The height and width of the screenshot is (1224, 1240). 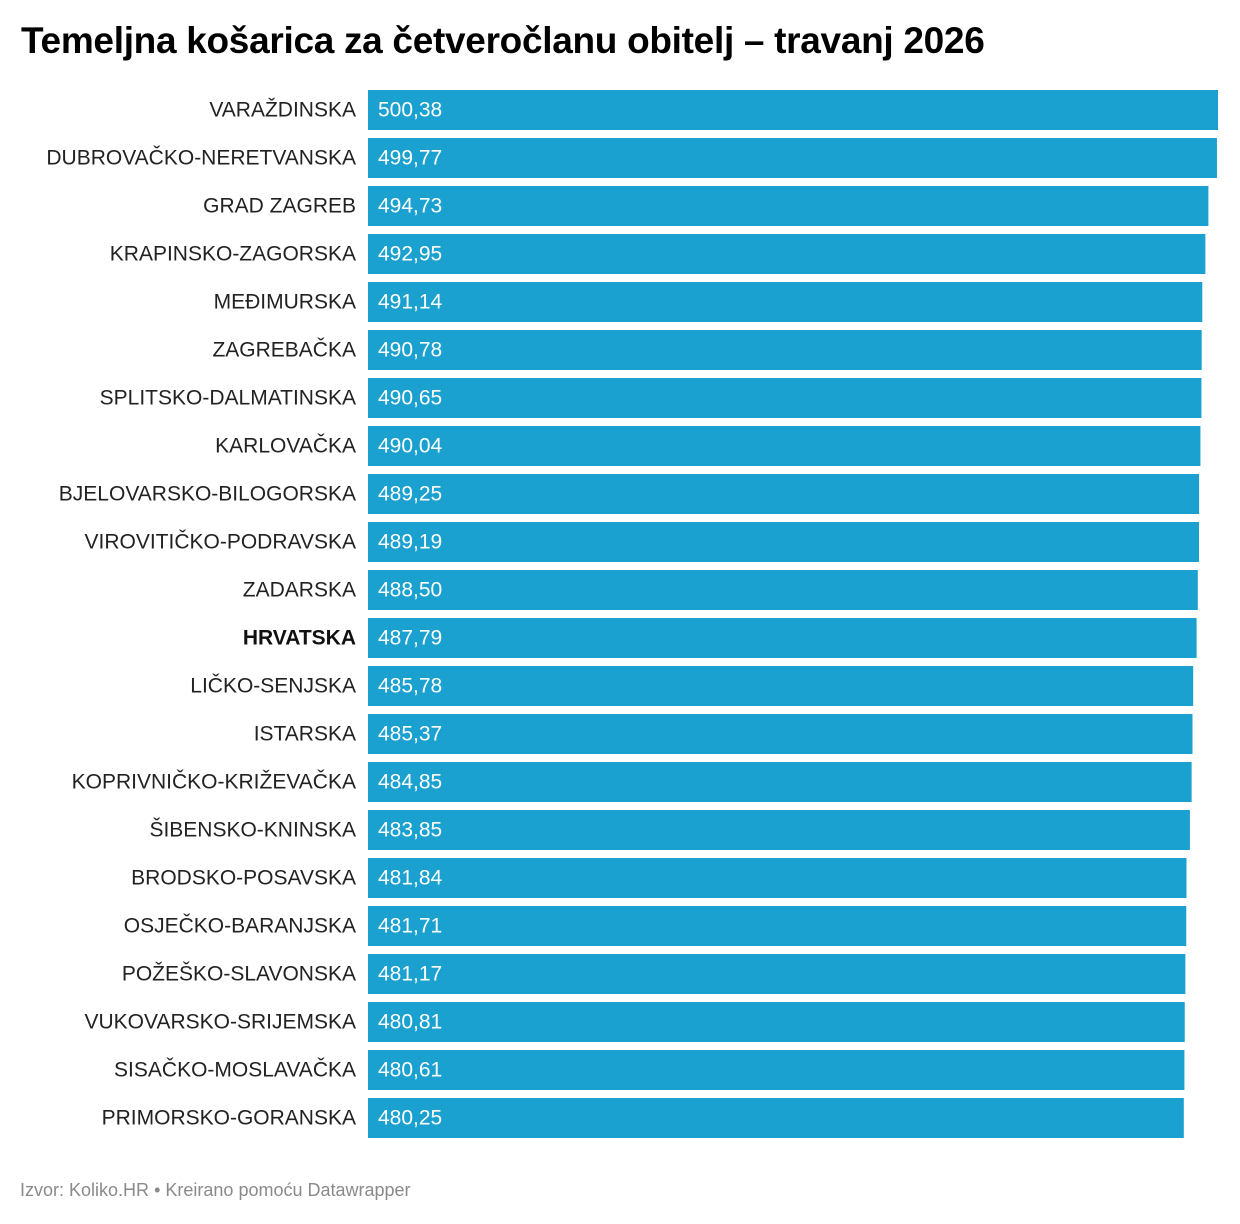 What do you see at coordinates (410, 638) in the screenshot?
I see `value-label: 487,79` at bounding box center [410, 638].